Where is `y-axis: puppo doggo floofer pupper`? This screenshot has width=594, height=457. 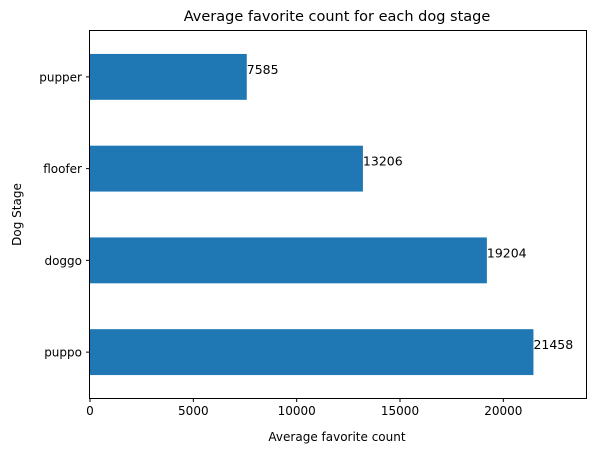 y-axis: puppo doggo floofer pupper is located at coordinates (64, 215).